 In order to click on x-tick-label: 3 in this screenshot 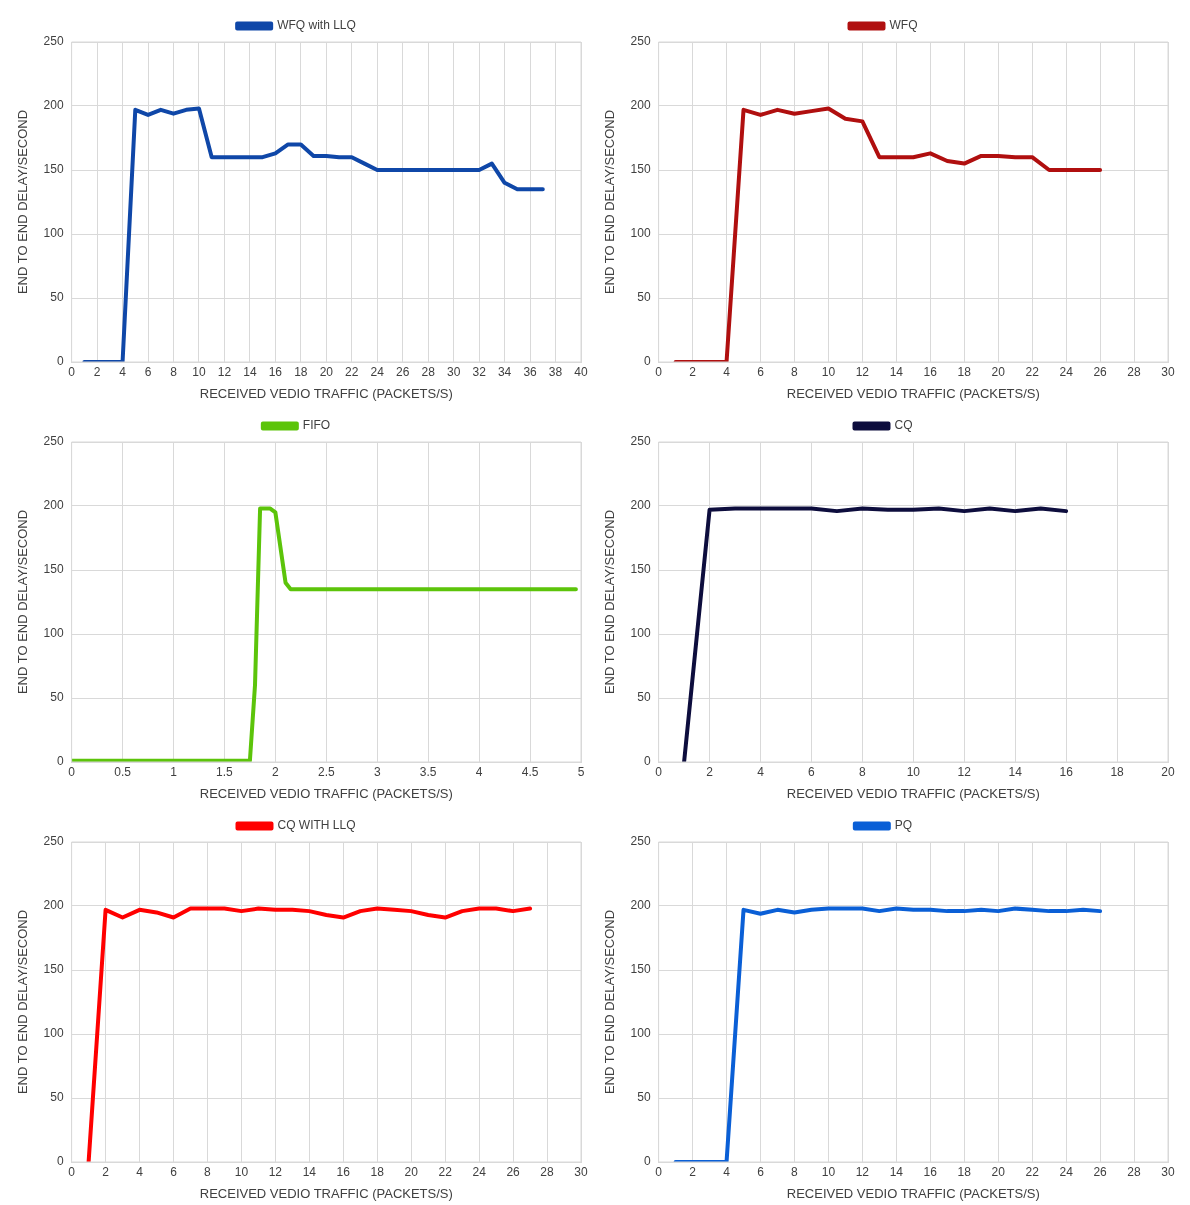, I will do `click(377, 771)`.